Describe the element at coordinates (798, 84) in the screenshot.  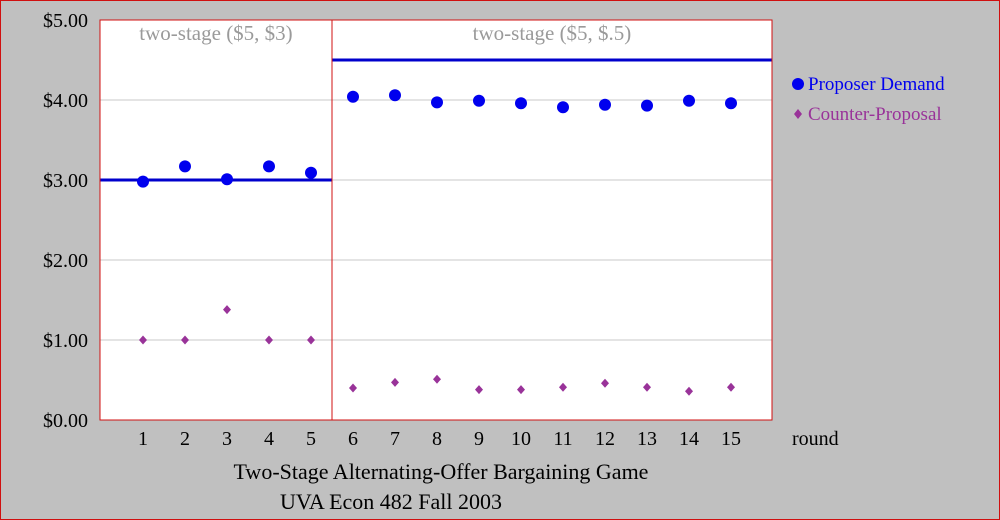
I see `legend-marker-proposer-demand` at that location.